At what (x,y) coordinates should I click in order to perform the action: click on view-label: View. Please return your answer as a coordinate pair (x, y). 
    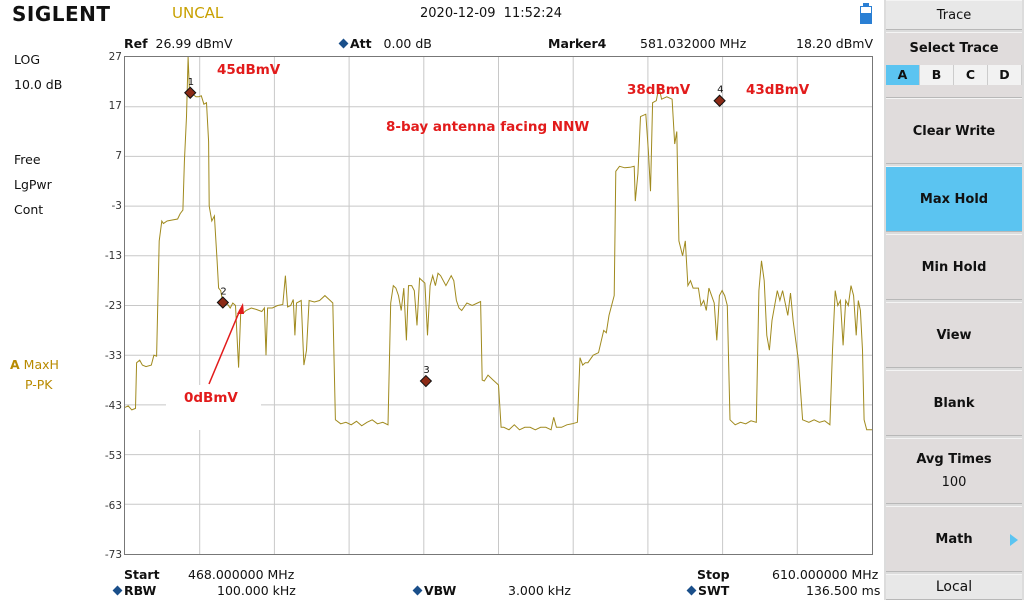
    Looking at the image, I should click on (954, 335).